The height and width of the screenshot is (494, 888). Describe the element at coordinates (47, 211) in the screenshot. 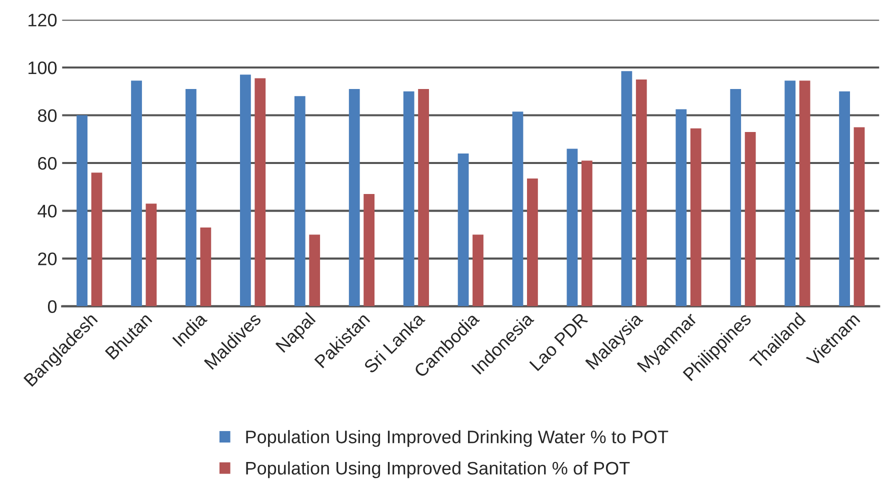

I see `y-tick-label: 40` at that location.